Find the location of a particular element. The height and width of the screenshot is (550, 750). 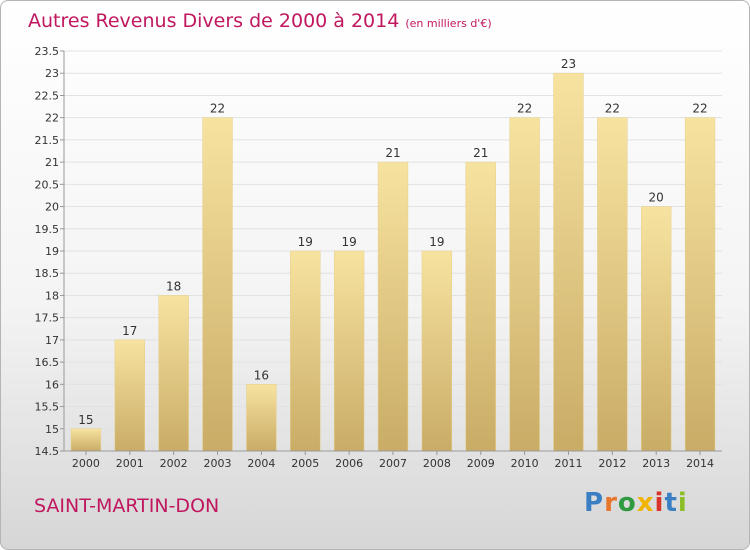

logo-letter: t is located at coordinates (671, 503).